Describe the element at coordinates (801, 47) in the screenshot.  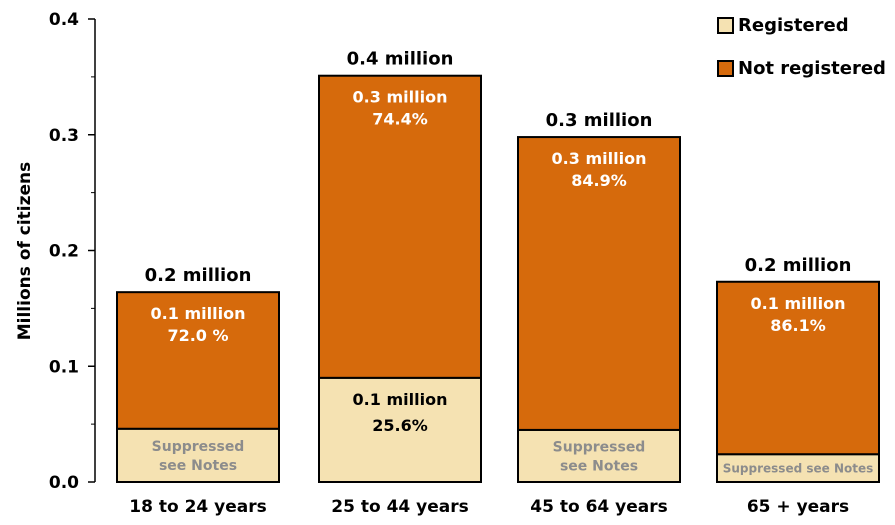
I see `legend: Registered Not registered` at that location.